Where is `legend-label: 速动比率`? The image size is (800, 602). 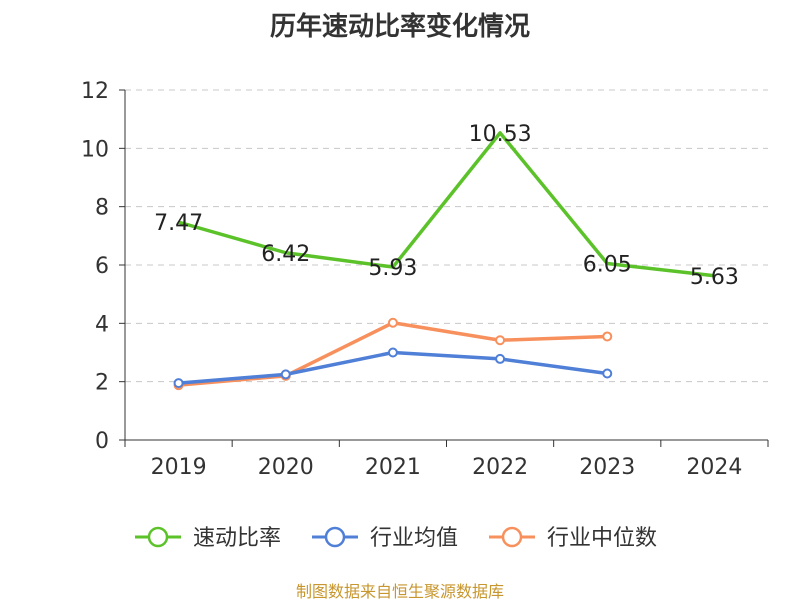
legend-label: 速动比率 is located at coordinates (237, 538).